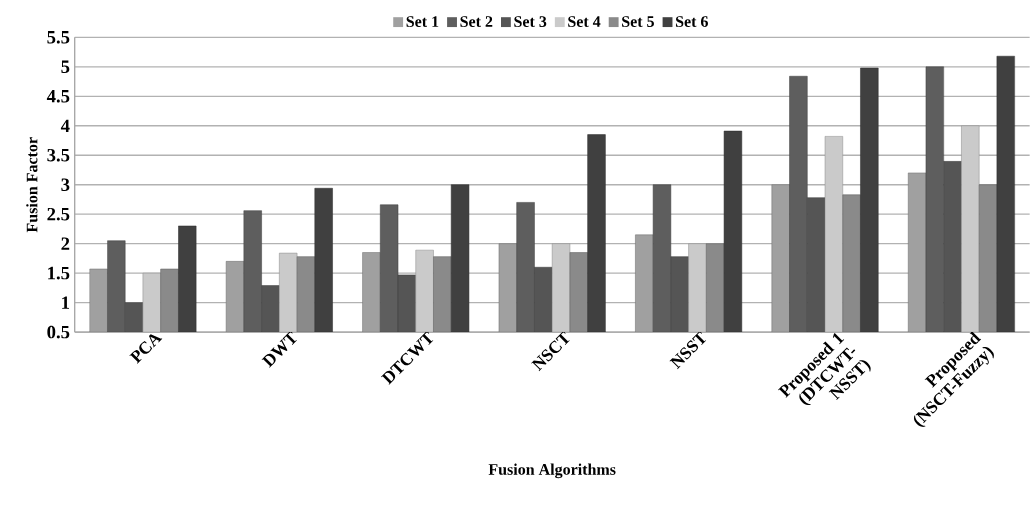 The width and height of the screenshot is (1035, 523). I want to click on y-tick-label: 5.5, so click(58, 37).